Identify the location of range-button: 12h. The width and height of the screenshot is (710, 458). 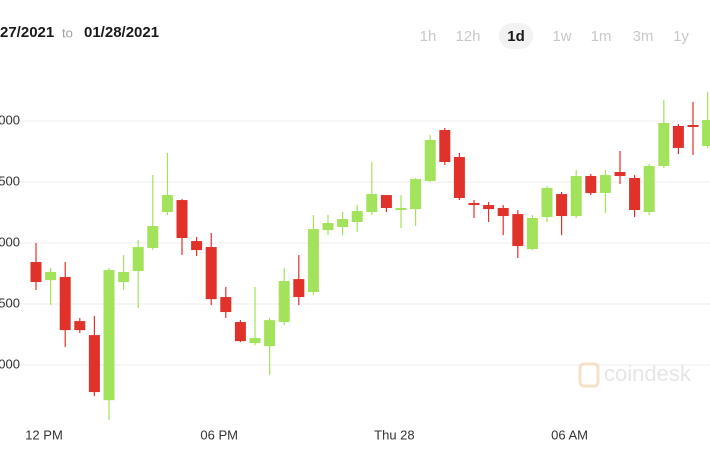
(467, 36).